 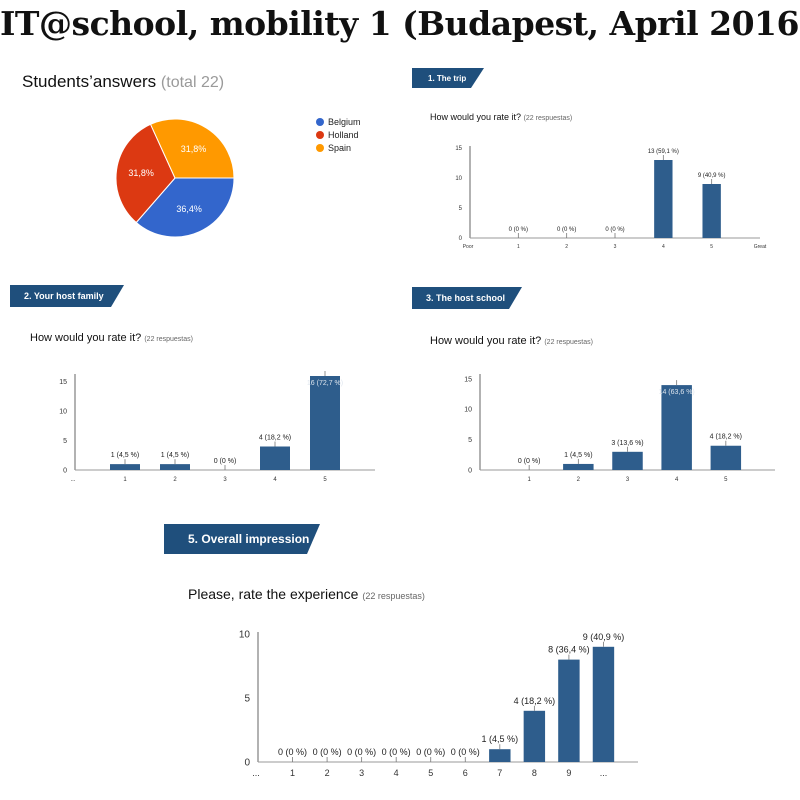 I want to click on host_family-data-label: 0 (0 %), so click(x=225, y=461).